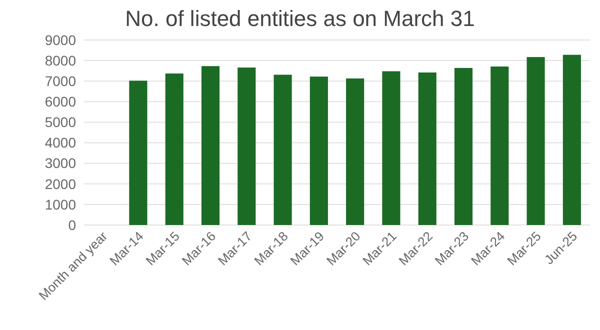 Image resolution: width=600 pixels, height=330 pixels. What do you see at coordinates (60, 142) in the screenshot?
I see `y-tick-label: 4000` at bounding box center [60, 142].